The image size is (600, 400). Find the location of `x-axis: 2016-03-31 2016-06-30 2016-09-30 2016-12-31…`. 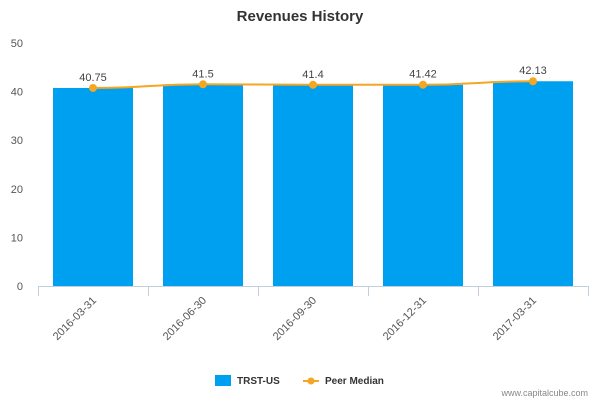

x-axis: 2016-03-31 2016-06-30 2016-09-30 2016-12-31… is located at coordinates (313, 314).